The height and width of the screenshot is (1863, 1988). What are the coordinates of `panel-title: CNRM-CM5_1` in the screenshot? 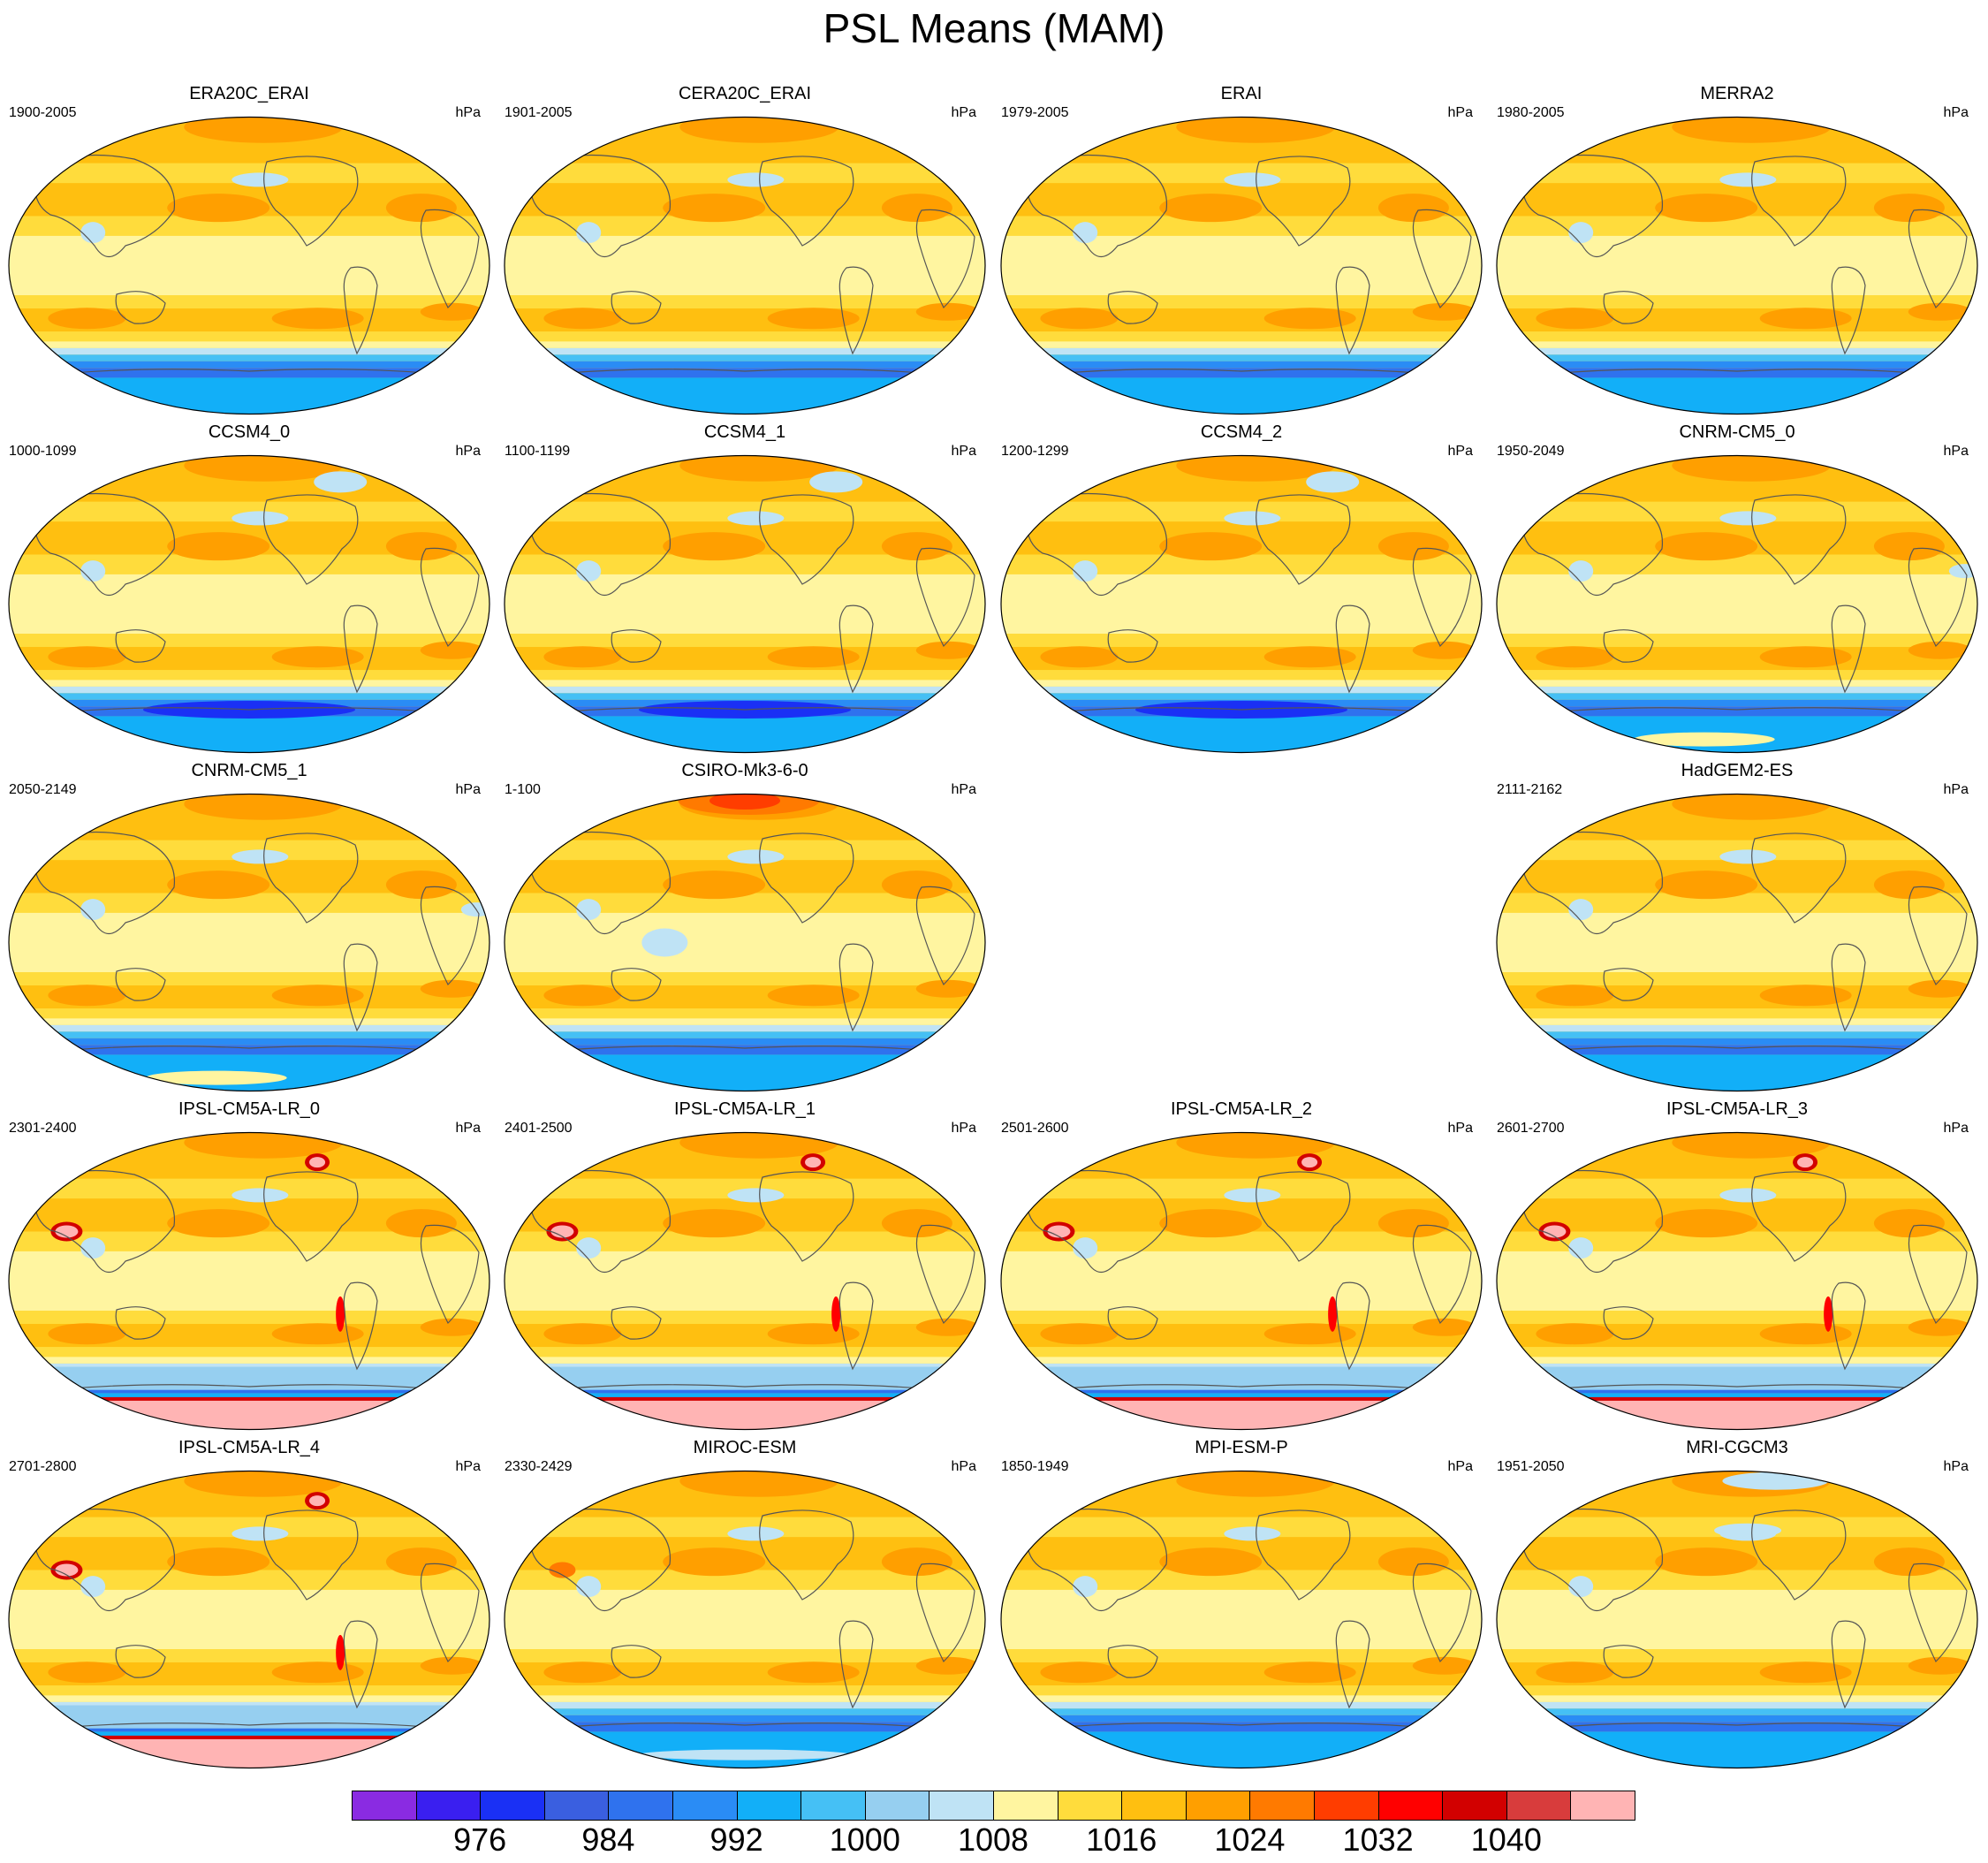 It's located at (249, 770).